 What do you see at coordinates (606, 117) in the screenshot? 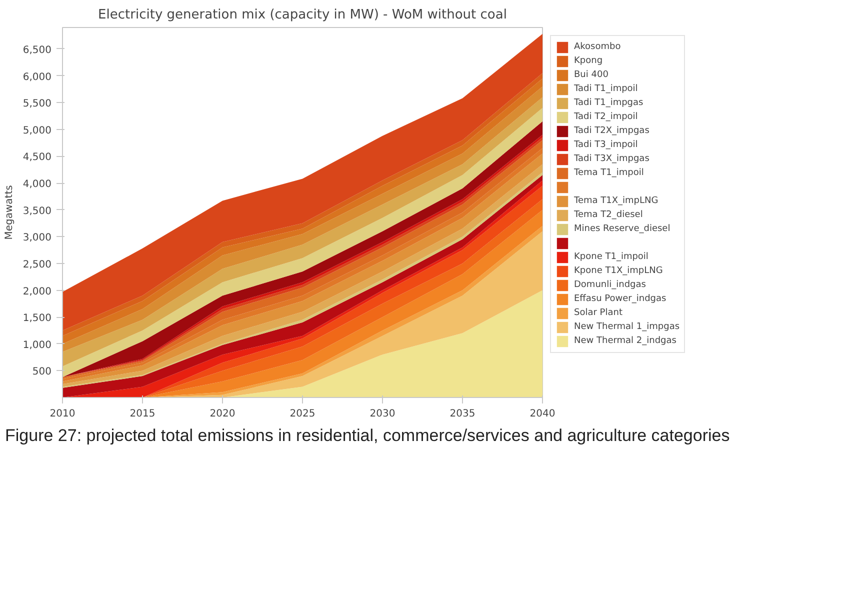
I see `legend-label: Tadi T2_impoil` at bounding box center [606, 117].